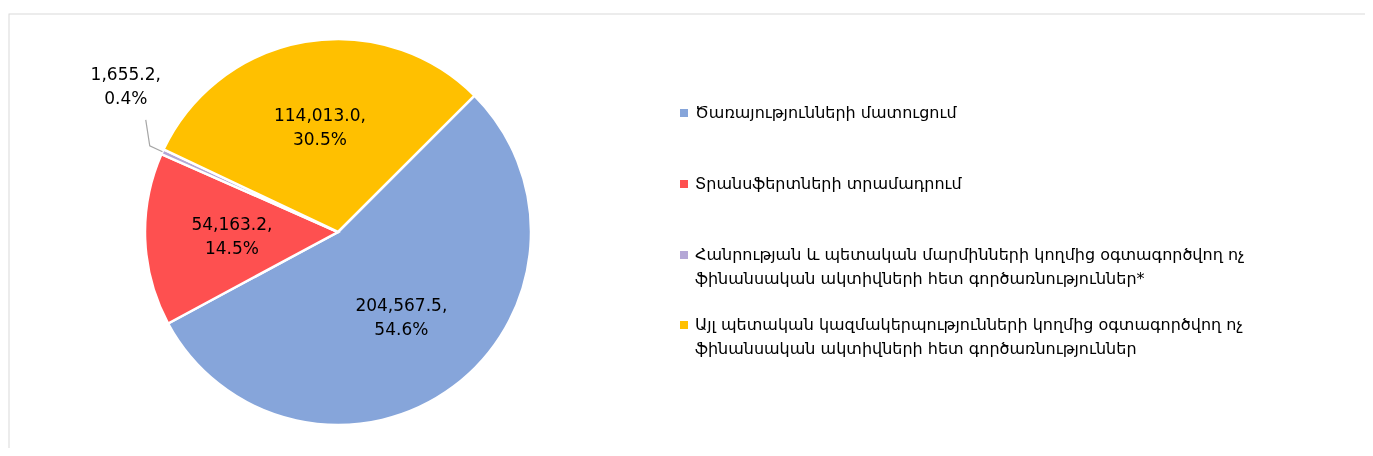 This screenshot has height=456, width=1373. What do you see at coordinates (401, 317) in the screenshot?
I see `data-label: 204,567.5, 54.6%` at bounding box center [401, 317].